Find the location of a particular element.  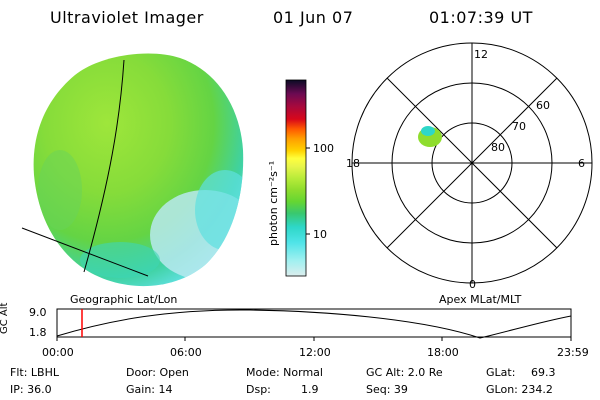

info-glat-value: 69.3 is located at coordinates (543, 372).